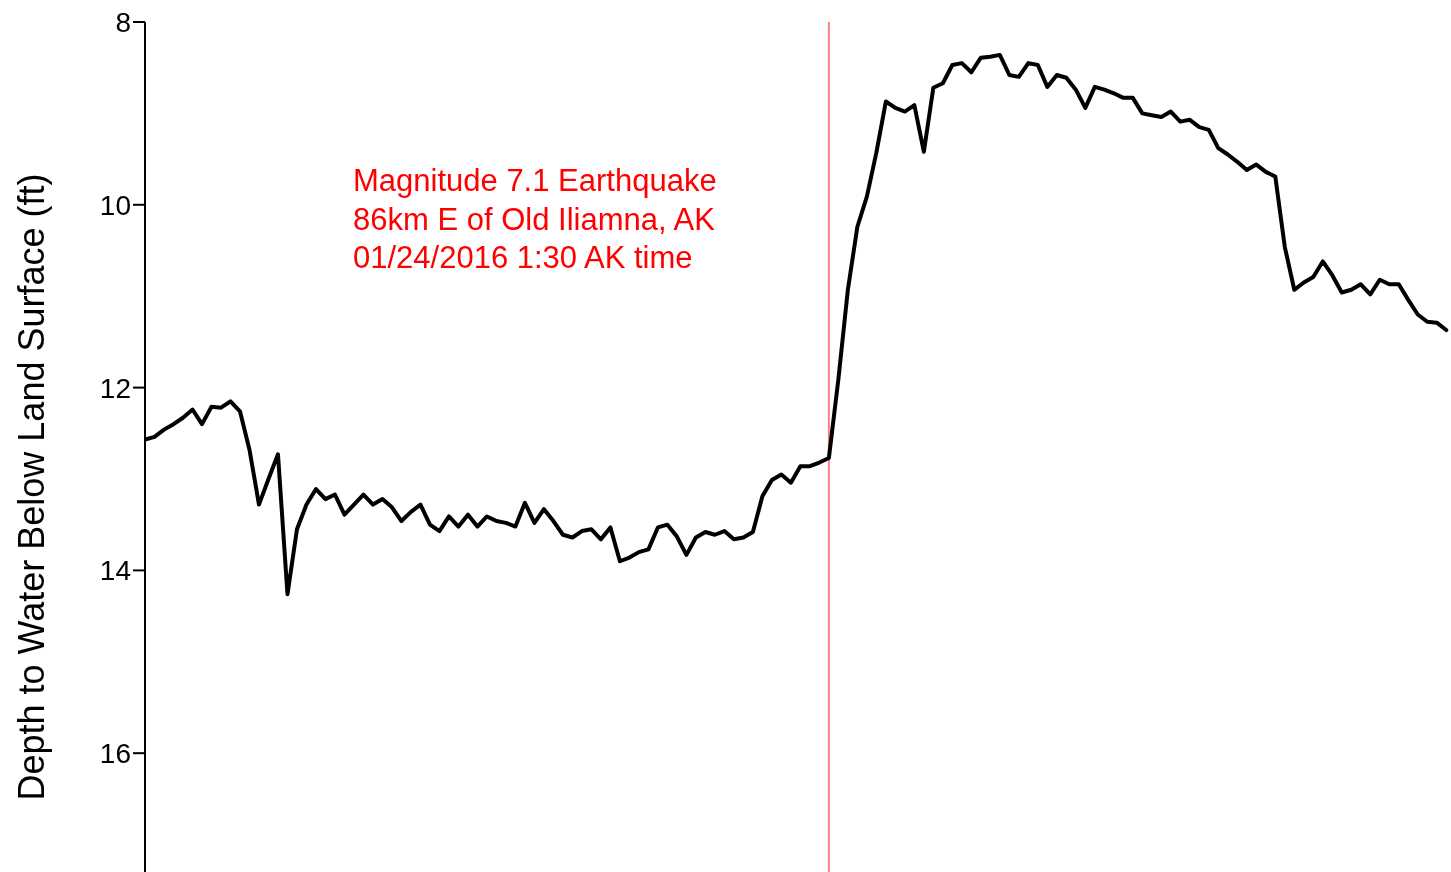  What do you see at coordinates (115, 754) in the screenshot?
I see `y-tick-label: 16` at bounding box center [115, 754].